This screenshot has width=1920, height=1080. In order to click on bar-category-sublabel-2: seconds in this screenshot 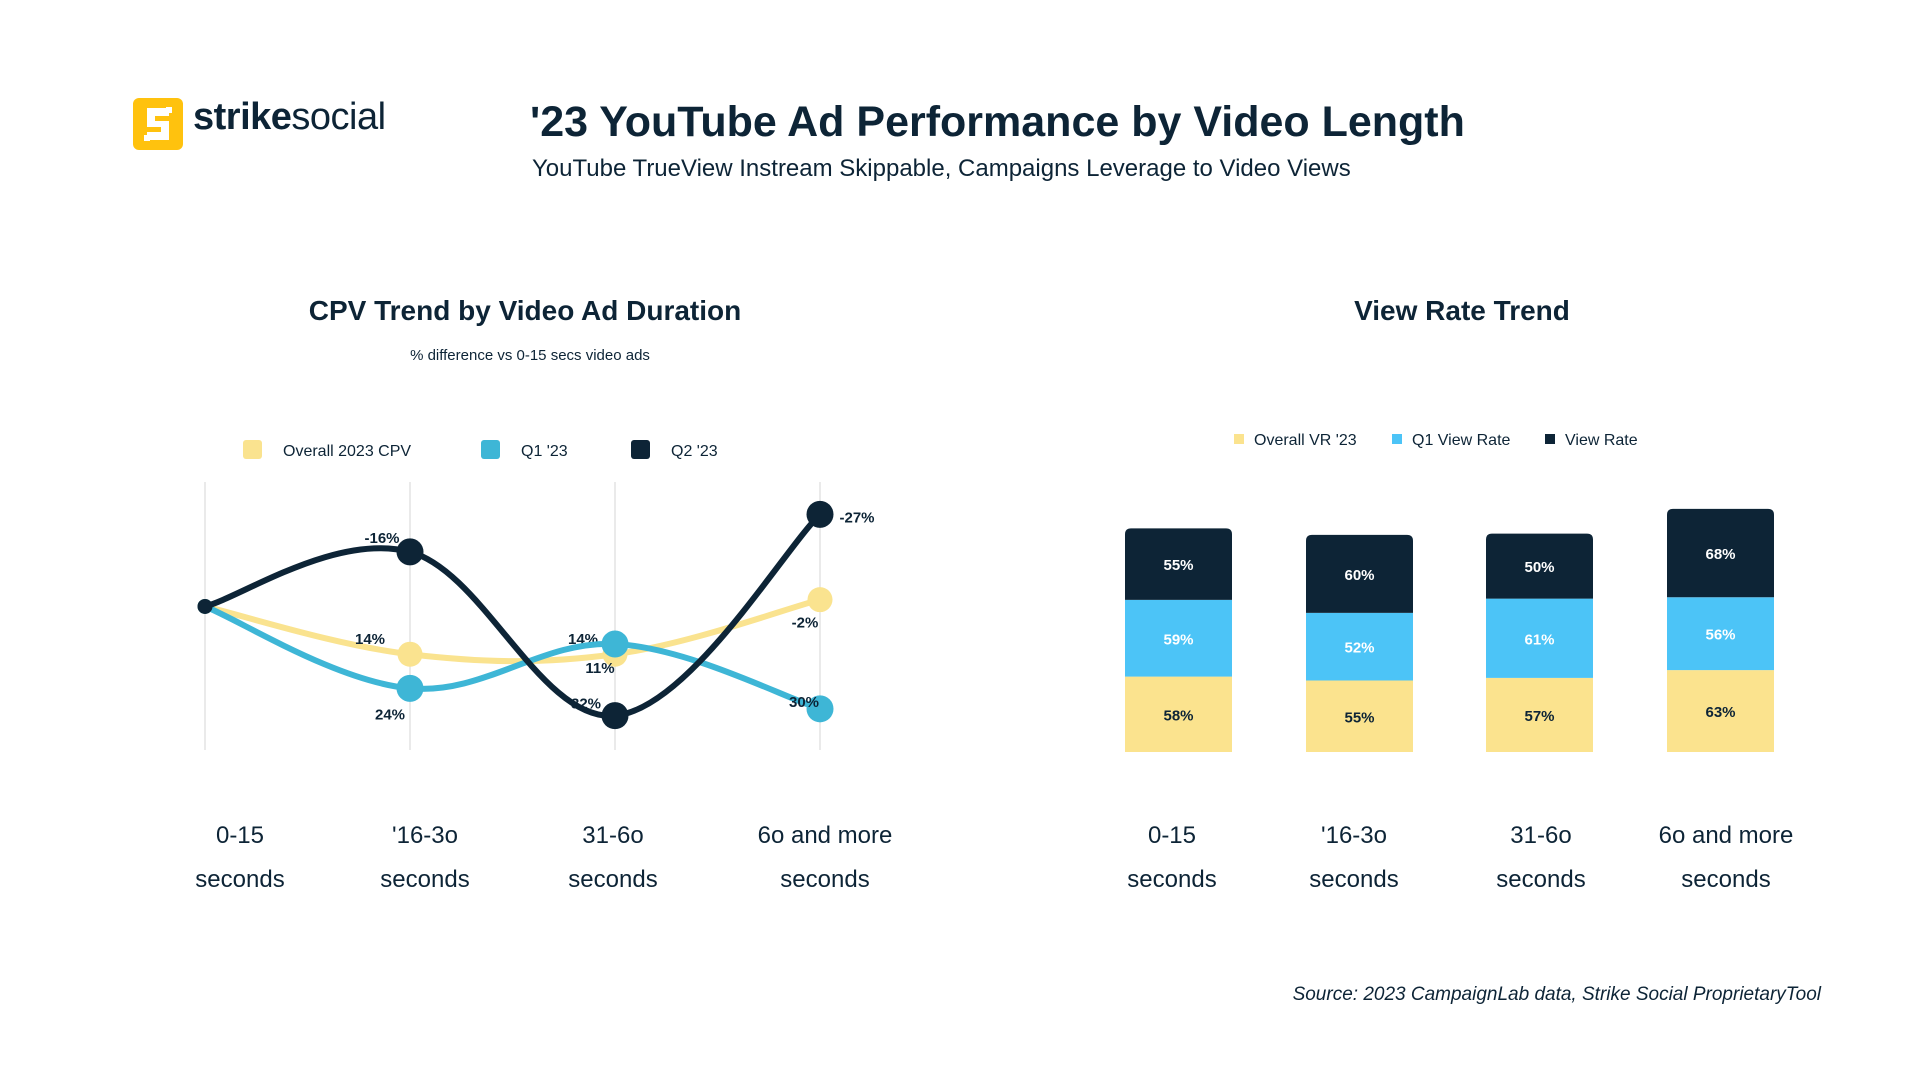, I will do `click(1540, 879)`.